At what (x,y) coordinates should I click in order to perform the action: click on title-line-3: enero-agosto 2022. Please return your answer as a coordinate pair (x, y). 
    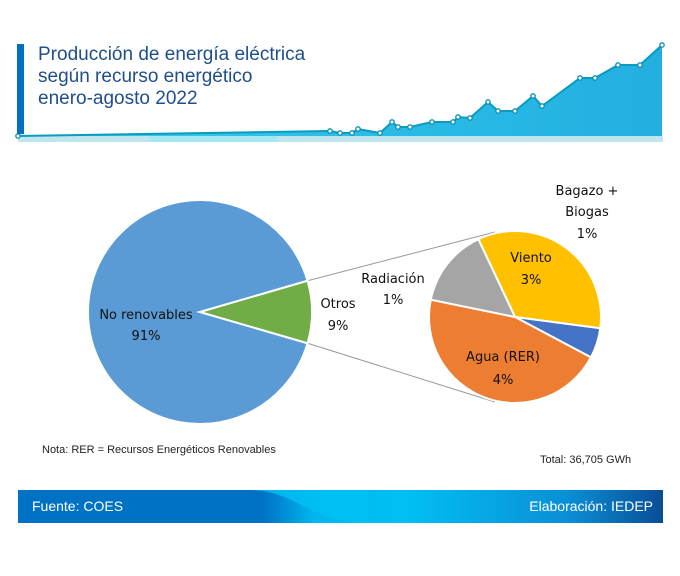
    Looking at the image, I should click on (118, 98).